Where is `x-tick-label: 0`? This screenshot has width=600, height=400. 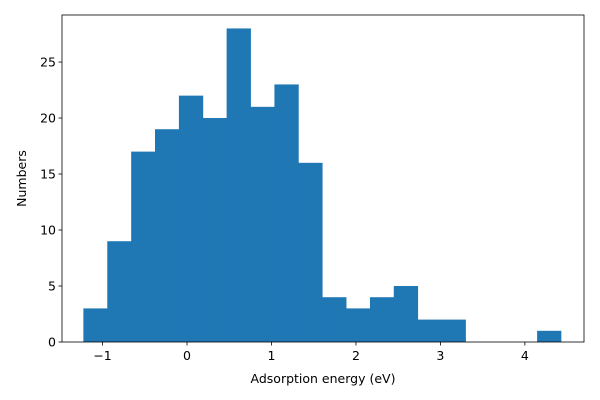
x-tick-label: 0 is located at coordinates (187, 355).